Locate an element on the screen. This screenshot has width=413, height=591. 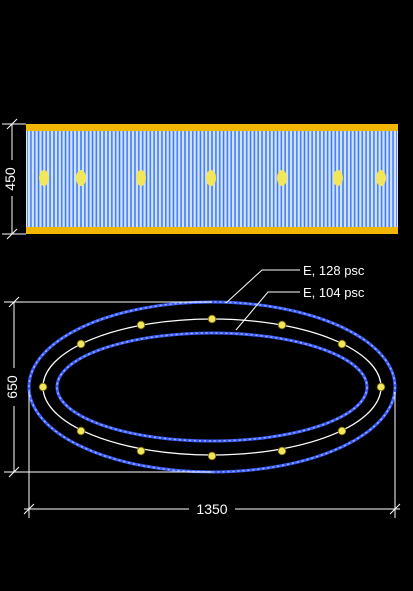
height-dimension-elevation is located at coordinates (14, 179).